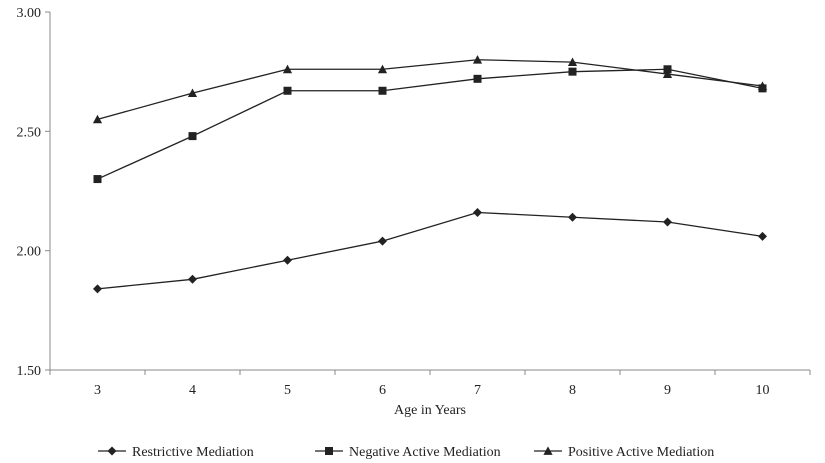 The height and width of the screenshot is (463, 825). Describe the element at coordinates (192, 390) in the screenshot. I see `x-tick-label: 4` at that location.